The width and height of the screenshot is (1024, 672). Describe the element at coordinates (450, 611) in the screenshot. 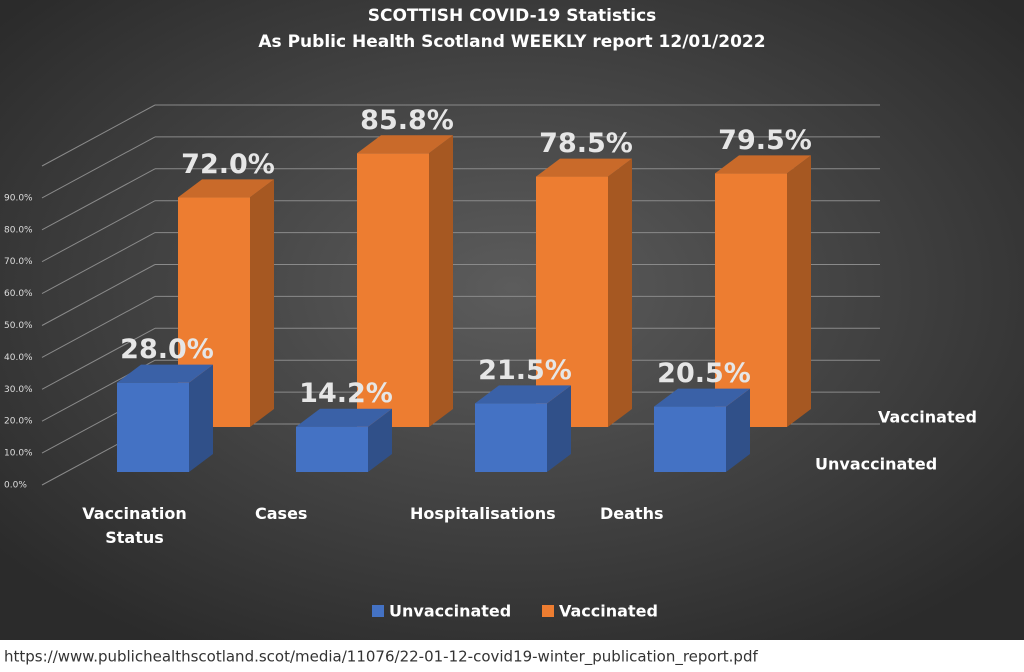

I see `legend-label: Unvaccinated` at that location.